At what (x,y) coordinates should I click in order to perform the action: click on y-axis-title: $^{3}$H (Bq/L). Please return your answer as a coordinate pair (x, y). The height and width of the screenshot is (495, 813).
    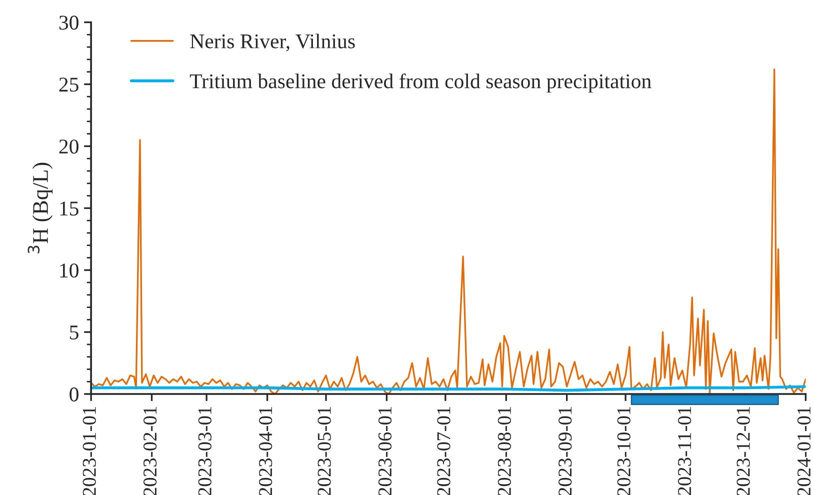
    Looking at the image, I should click on (40, 208).